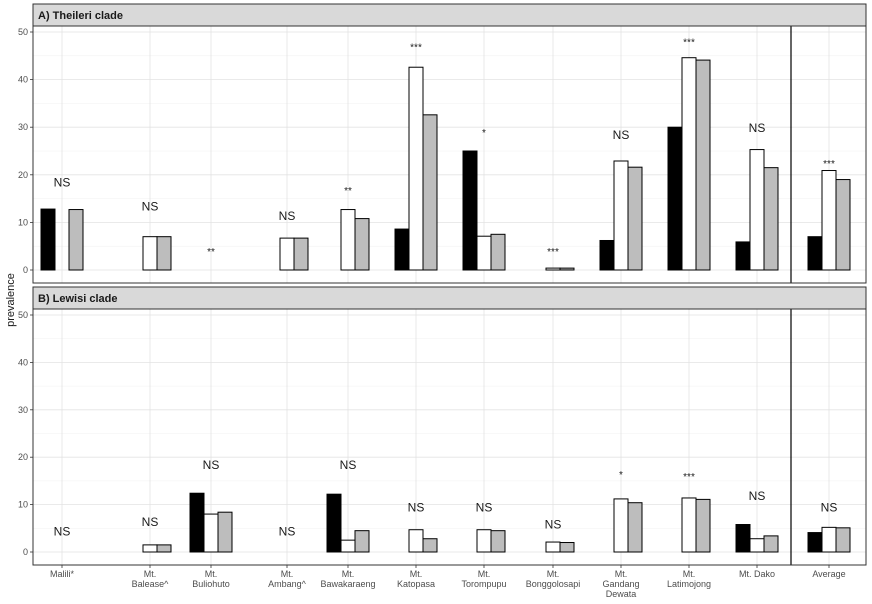 The height and width of the screenshot is (604, 872). What do you see at coordinates (416, 579) in the screenshot?
I see `x-tick-label: Mt. Katopasa` at bounding box center [416, 579].